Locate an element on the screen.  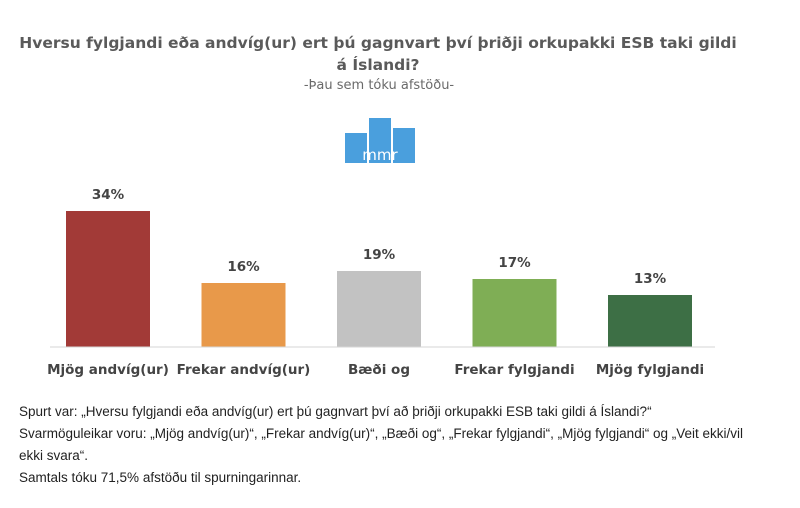
value-label-frekar-andvig-ur: 16% is located at coordinates (243, 267).